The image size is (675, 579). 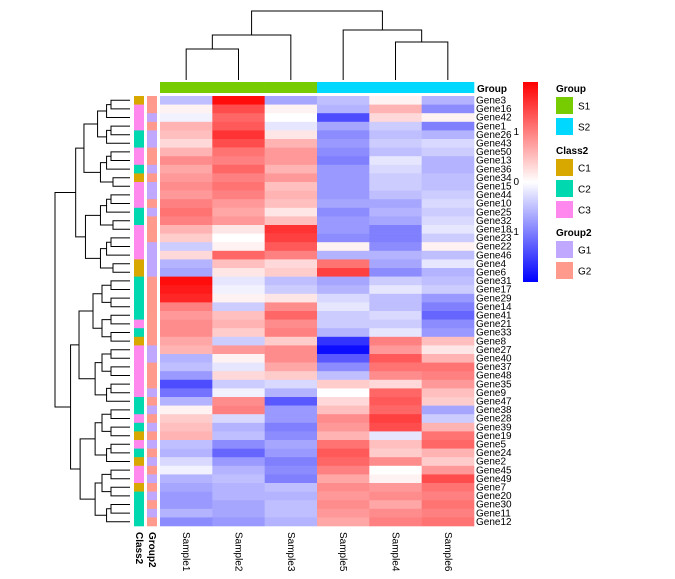 What do you see at coordinates (343, 204) in the screenshot?
I see `heatmap-cell-gene10-sample5` at bounding box center [343, 204].